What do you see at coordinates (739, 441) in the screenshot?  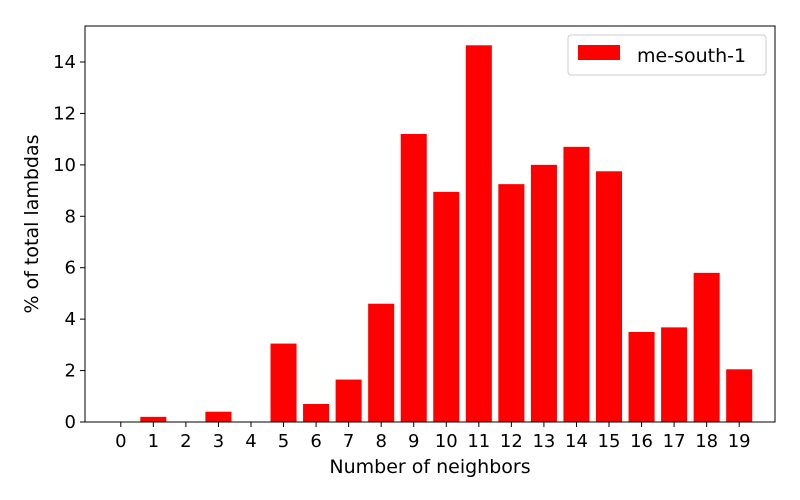 I see `x-tick-label: 19` at bounding box center [739, 441].